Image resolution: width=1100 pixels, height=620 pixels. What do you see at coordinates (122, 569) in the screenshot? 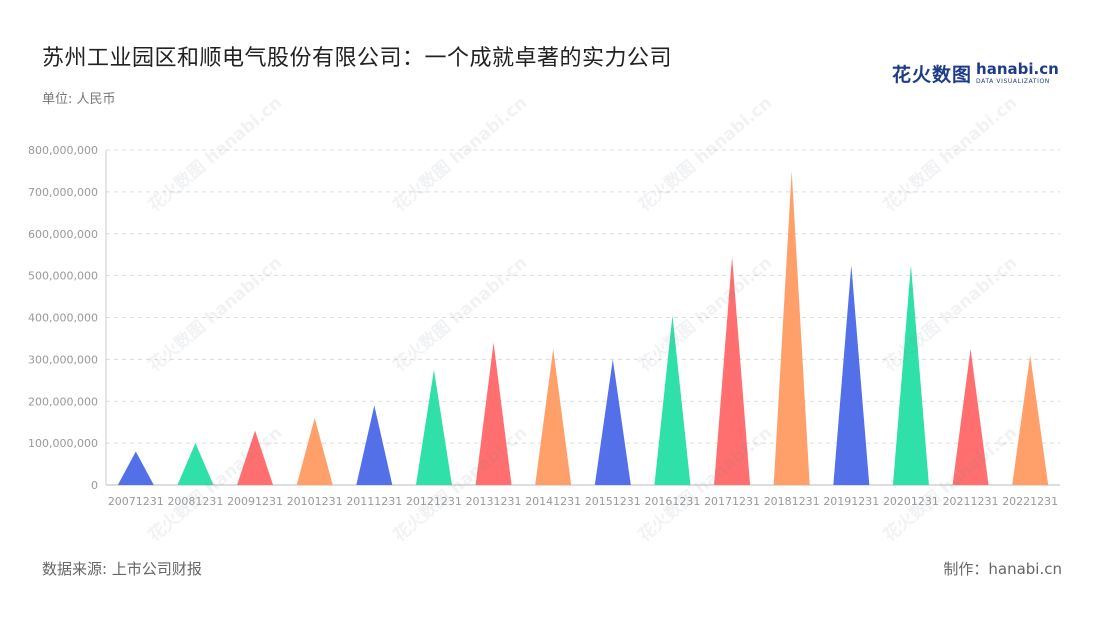
I see `data-source: 数据来源: 上市公司财报` at bounding box center [122, 569].